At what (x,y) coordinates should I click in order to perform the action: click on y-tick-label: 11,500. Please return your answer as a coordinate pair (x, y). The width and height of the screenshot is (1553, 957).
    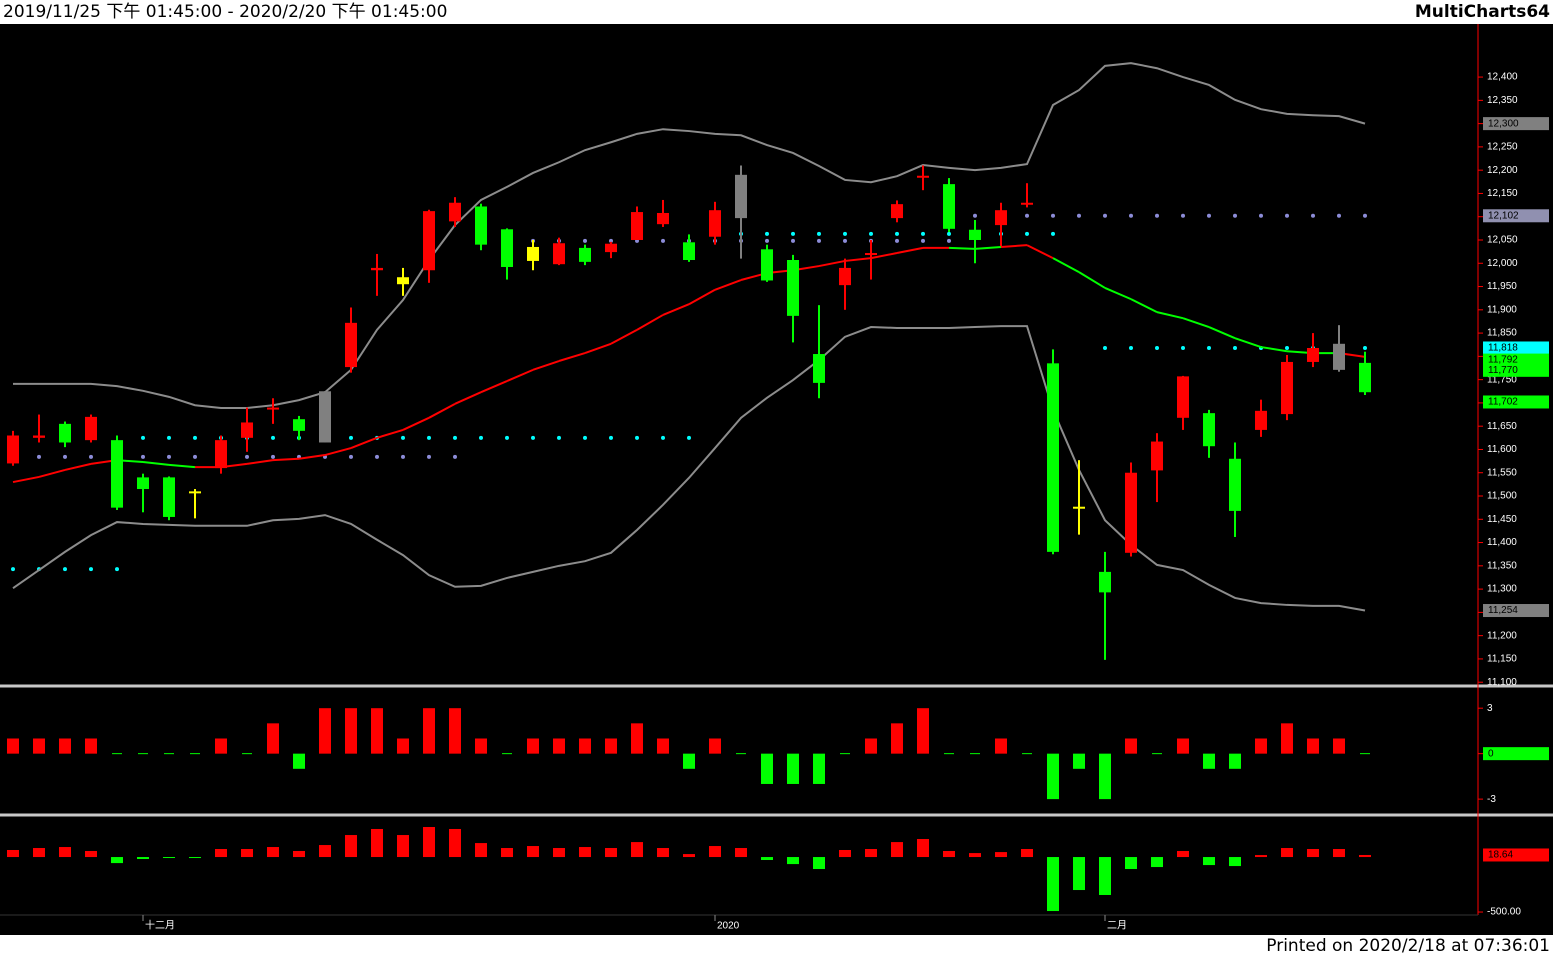
    Looking at the image, I should click on (1502, 496).